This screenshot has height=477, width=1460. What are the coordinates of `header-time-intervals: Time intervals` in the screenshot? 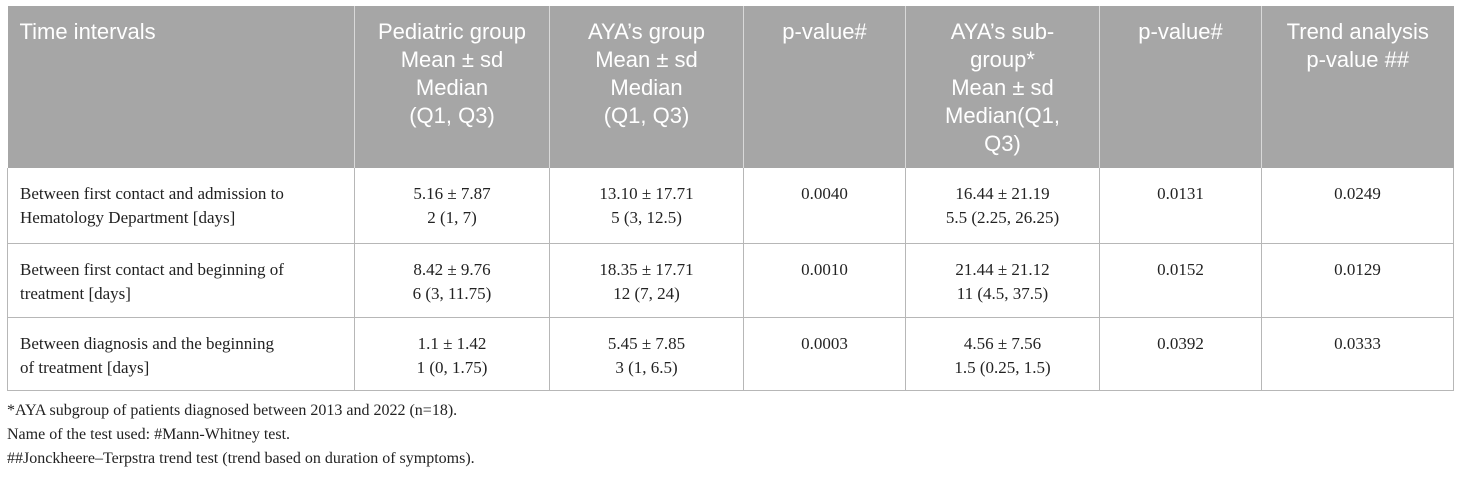 It's located at (181, 87).